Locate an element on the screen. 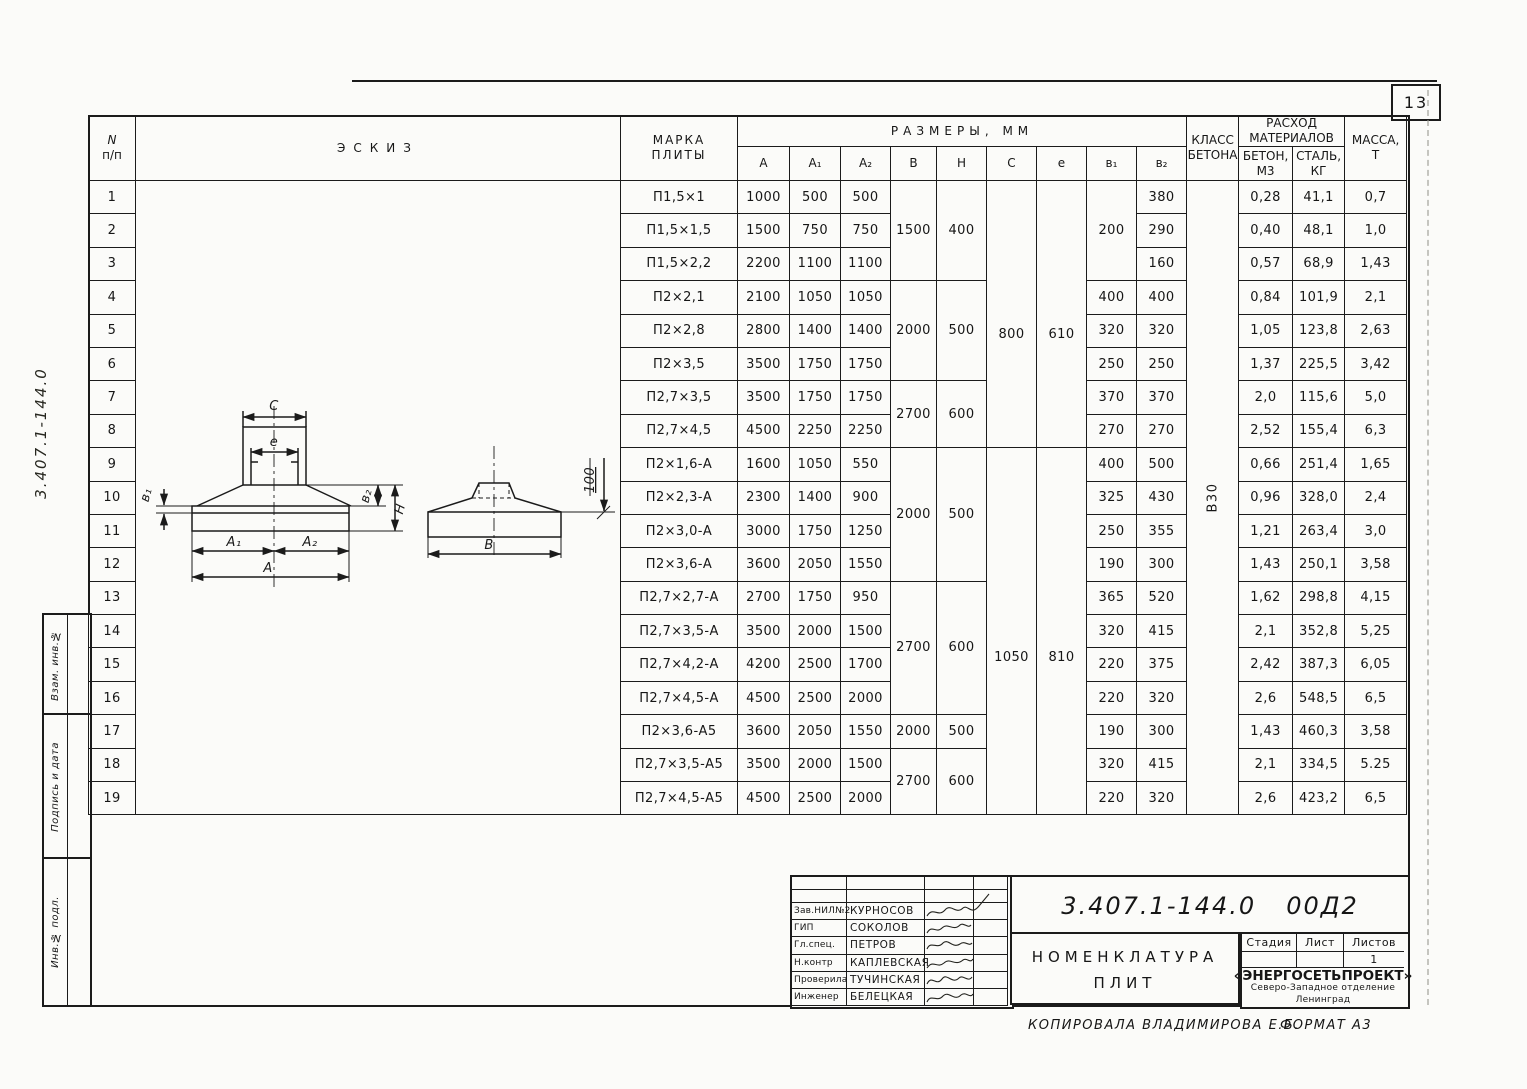 This screenshot has width=1527, height=1089. table-cell-a1: 2050 is located at coordinates (815, 564).